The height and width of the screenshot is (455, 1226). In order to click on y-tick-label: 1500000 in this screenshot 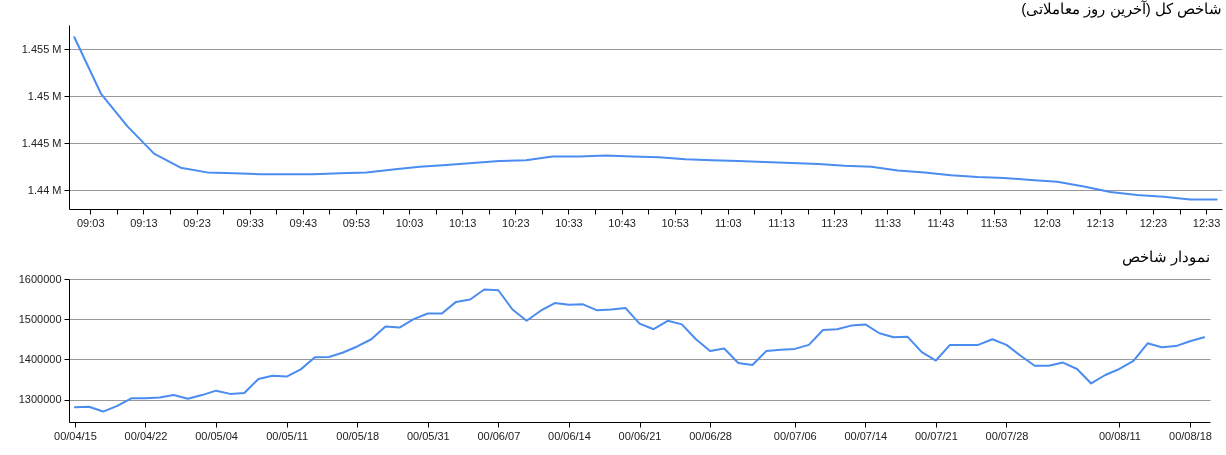, I will do `click(40, 318)`.